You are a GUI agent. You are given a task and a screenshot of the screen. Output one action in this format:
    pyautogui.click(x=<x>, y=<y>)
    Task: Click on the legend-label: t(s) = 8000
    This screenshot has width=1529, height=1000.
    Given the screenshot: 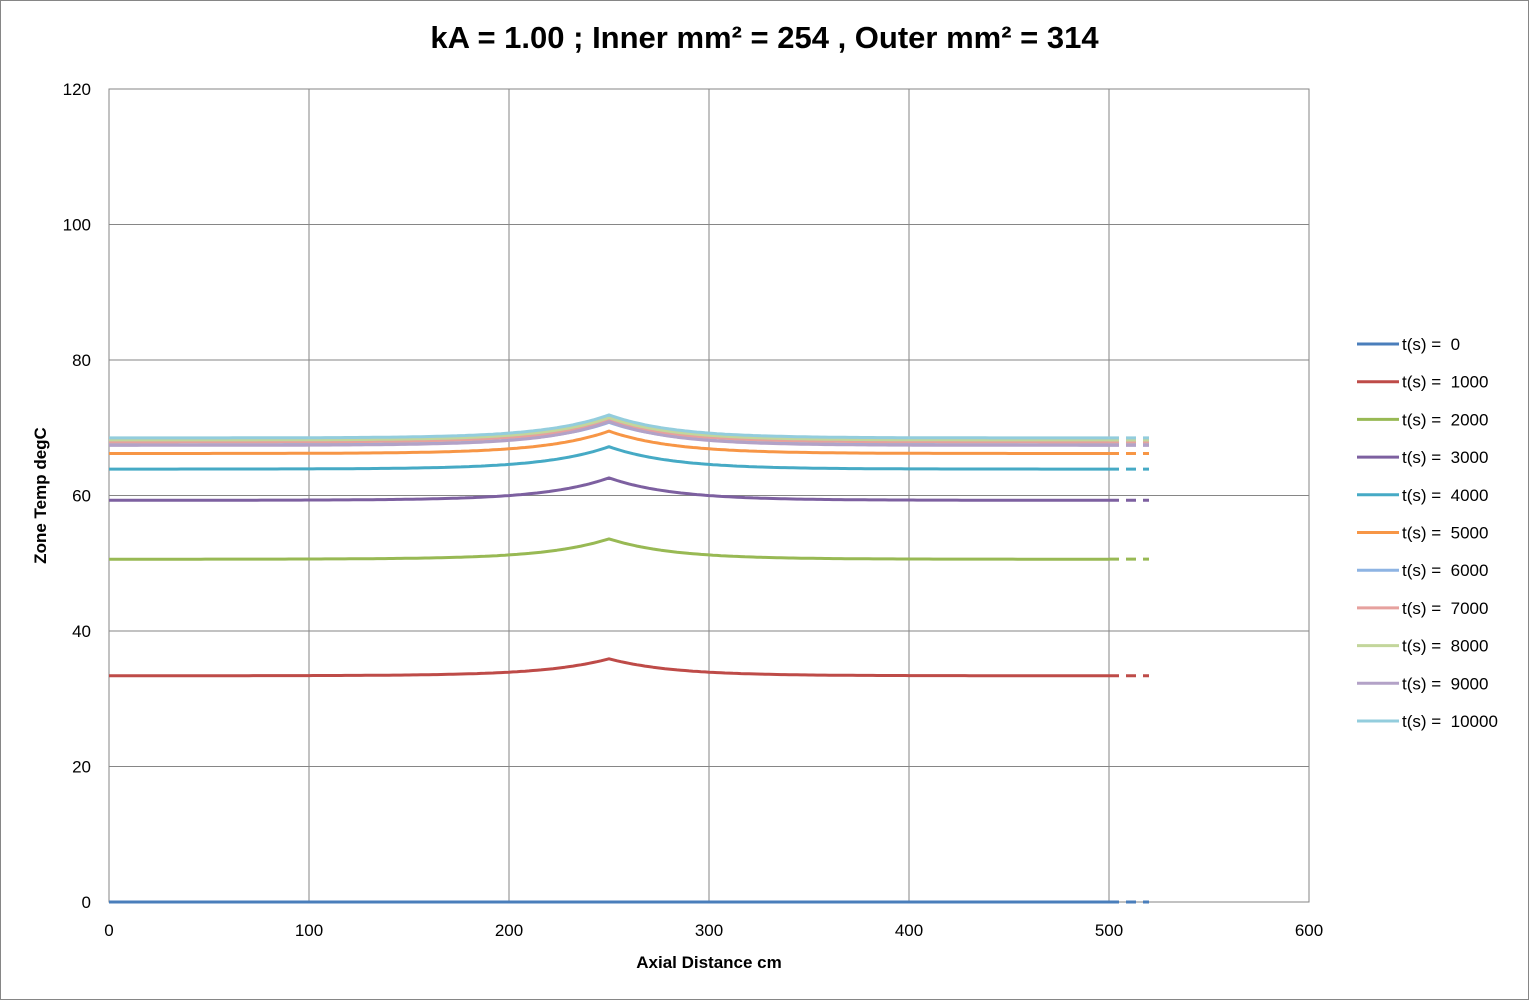 What is the action you would take?
    pyautogui.click(x=1445, y=646)
    